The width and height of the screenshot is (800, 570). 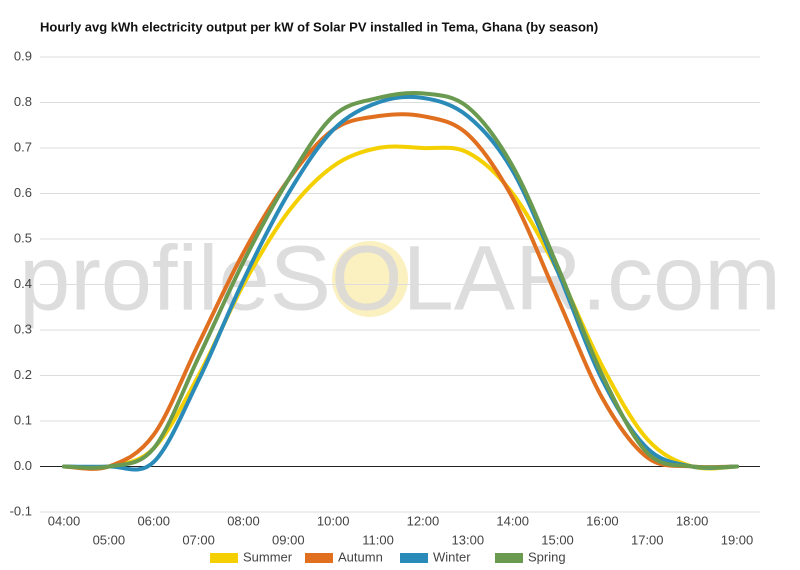 What do you see at coordinates (647, 539) in the screenshot?
I see `x-tick-label: 17:00` at bounding box center [647, 539].